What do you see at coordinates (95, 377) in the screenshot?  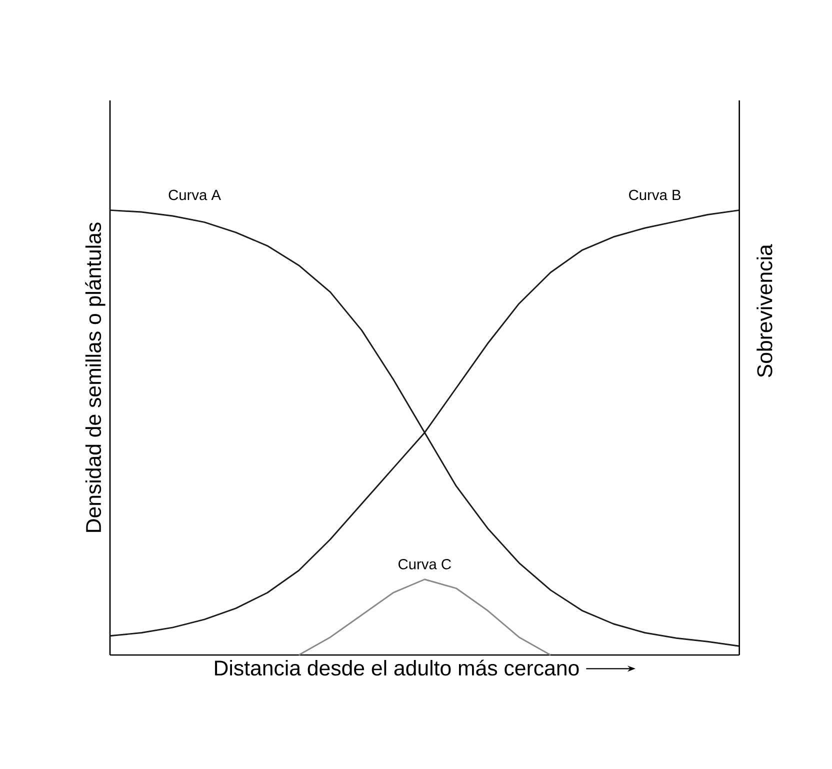 I see `y-axis-title: Densidad de semillas o plántulas` at bounding box center [95, 377].